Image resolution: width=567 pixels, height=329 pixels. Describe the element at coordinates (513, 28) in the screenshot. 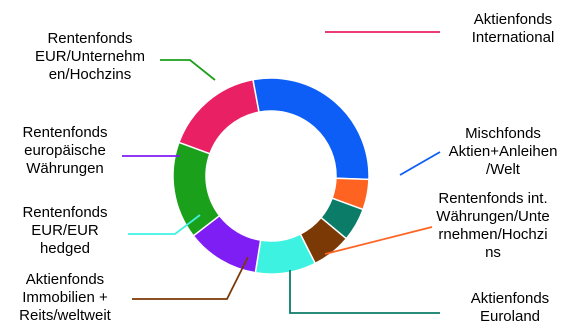

I see `slice-label: Aktienfonds International` at that location.